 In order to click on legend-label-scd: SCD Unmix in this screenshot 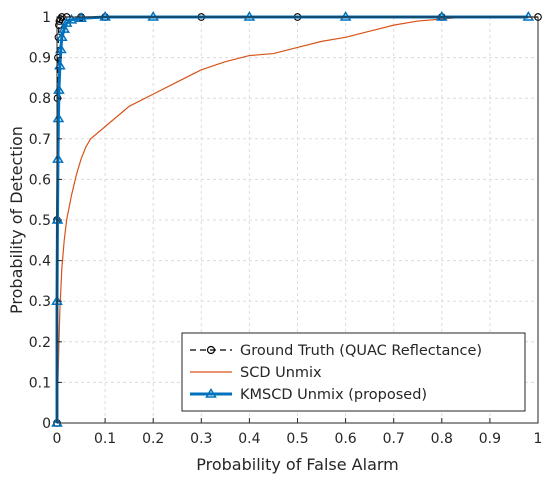, I will do `click(281, 373)`.